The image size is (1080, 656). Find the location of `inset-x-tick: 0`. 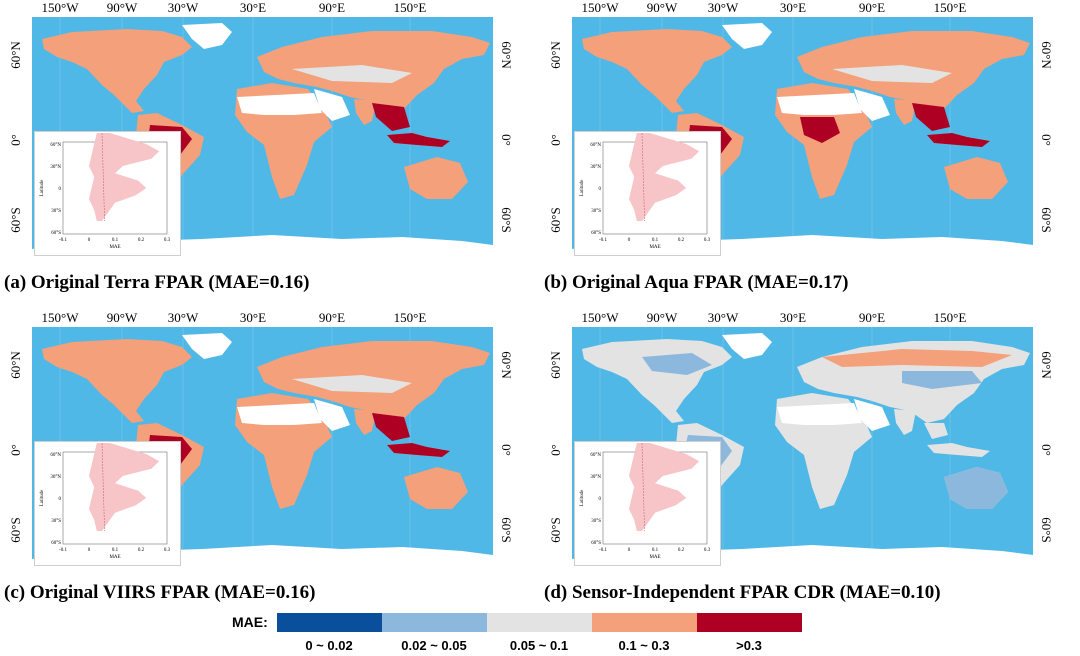

inset-x-tick: 0 is located at coordinates (629, 550).